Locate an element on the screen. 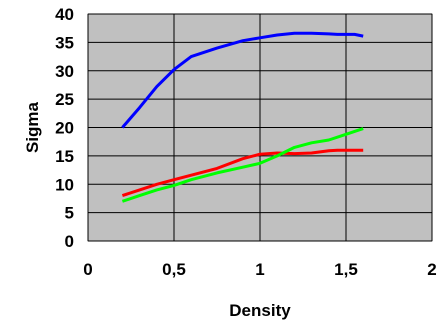 The image size is (446, 325). y-axis-ticks: 0 5 10 15 20 25 30 35 40 is located at coordinates (64, 128).